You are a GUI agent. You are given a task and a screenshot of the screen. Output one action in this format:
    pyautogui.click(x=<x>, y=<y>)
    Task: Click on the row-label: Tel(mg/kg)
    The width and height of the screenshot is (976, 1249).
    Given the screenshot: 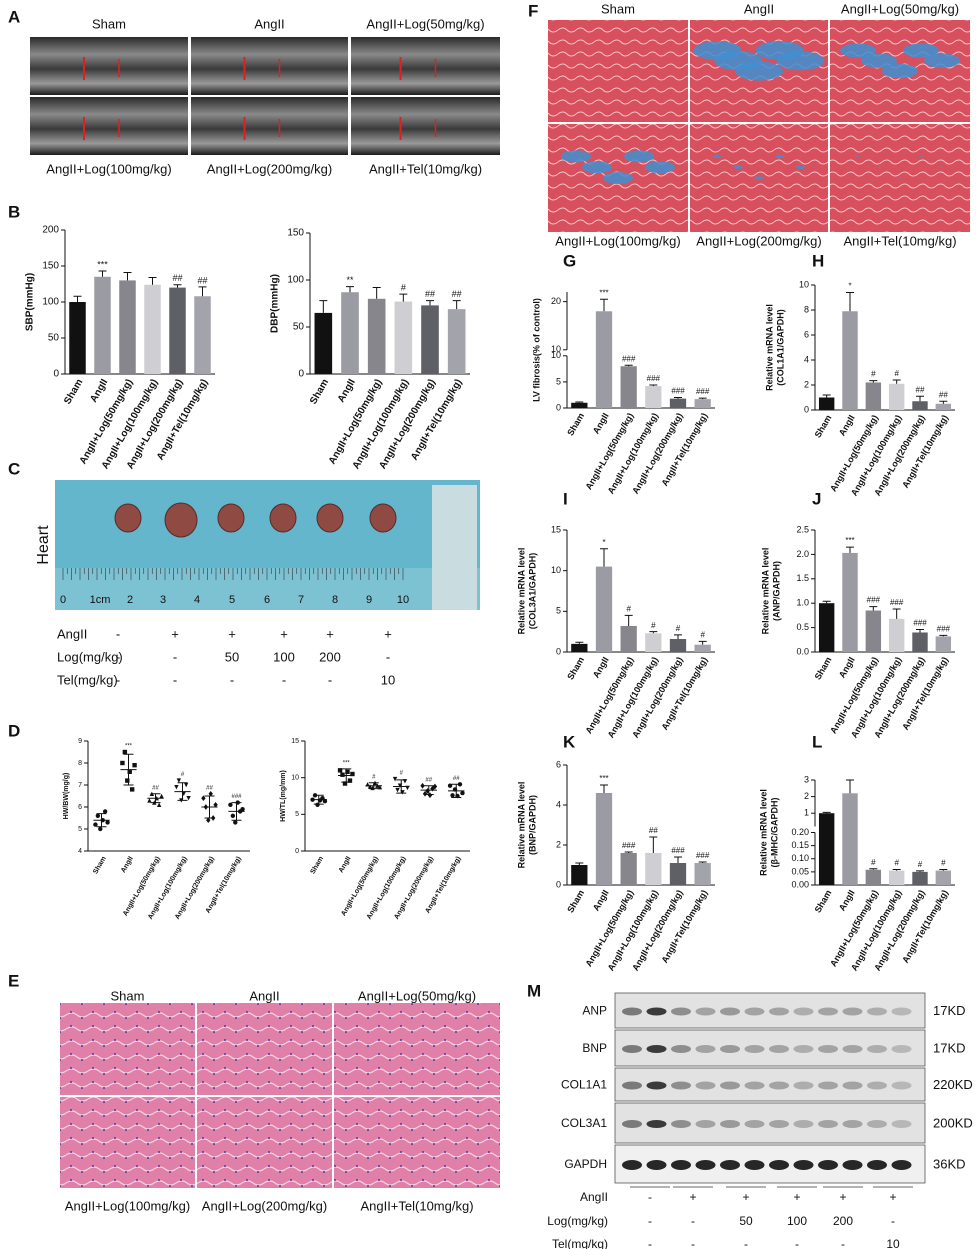 What is the action you would take?
    pyautogui.click(x=87, y=679)
    